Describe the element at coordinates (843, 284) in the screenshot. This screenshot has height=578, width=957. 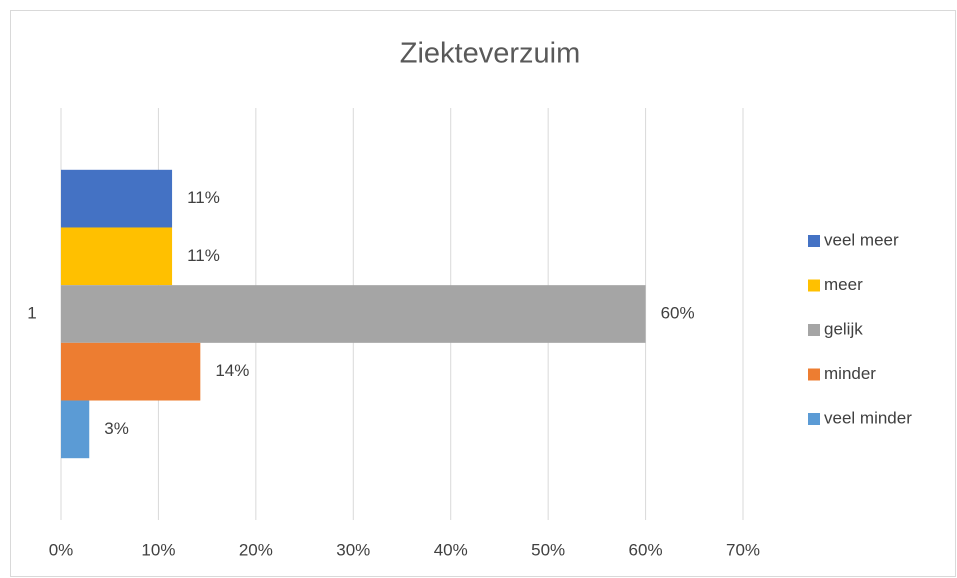
I see `legend-label: meer` at that location.